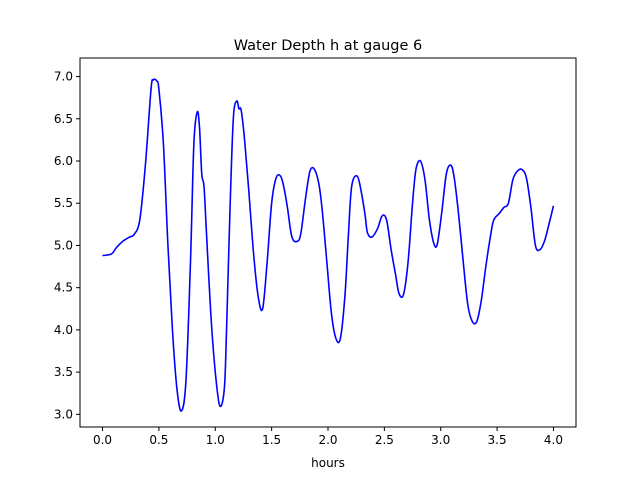 The height and width of the screenshot is (480, 640). I want to click on y-tick-label: 7.0, so click(63, 77).